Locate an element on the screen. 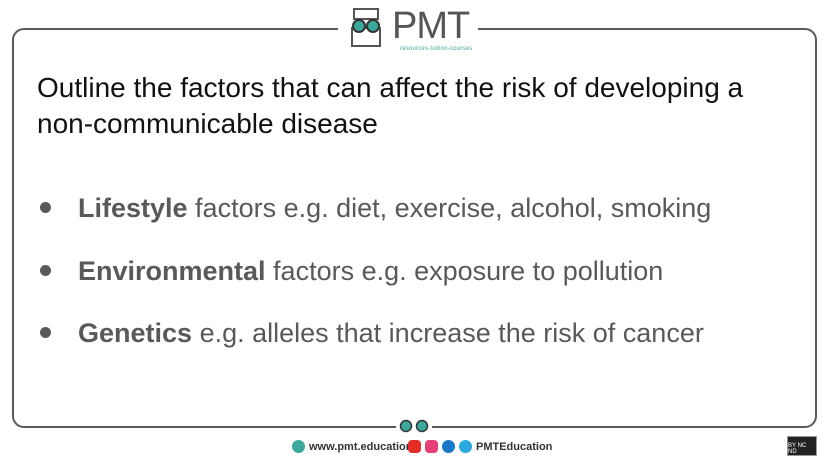 This screenshot has height=466, width=828. license-text: BY NC ND is located at coordinates (797, 449).